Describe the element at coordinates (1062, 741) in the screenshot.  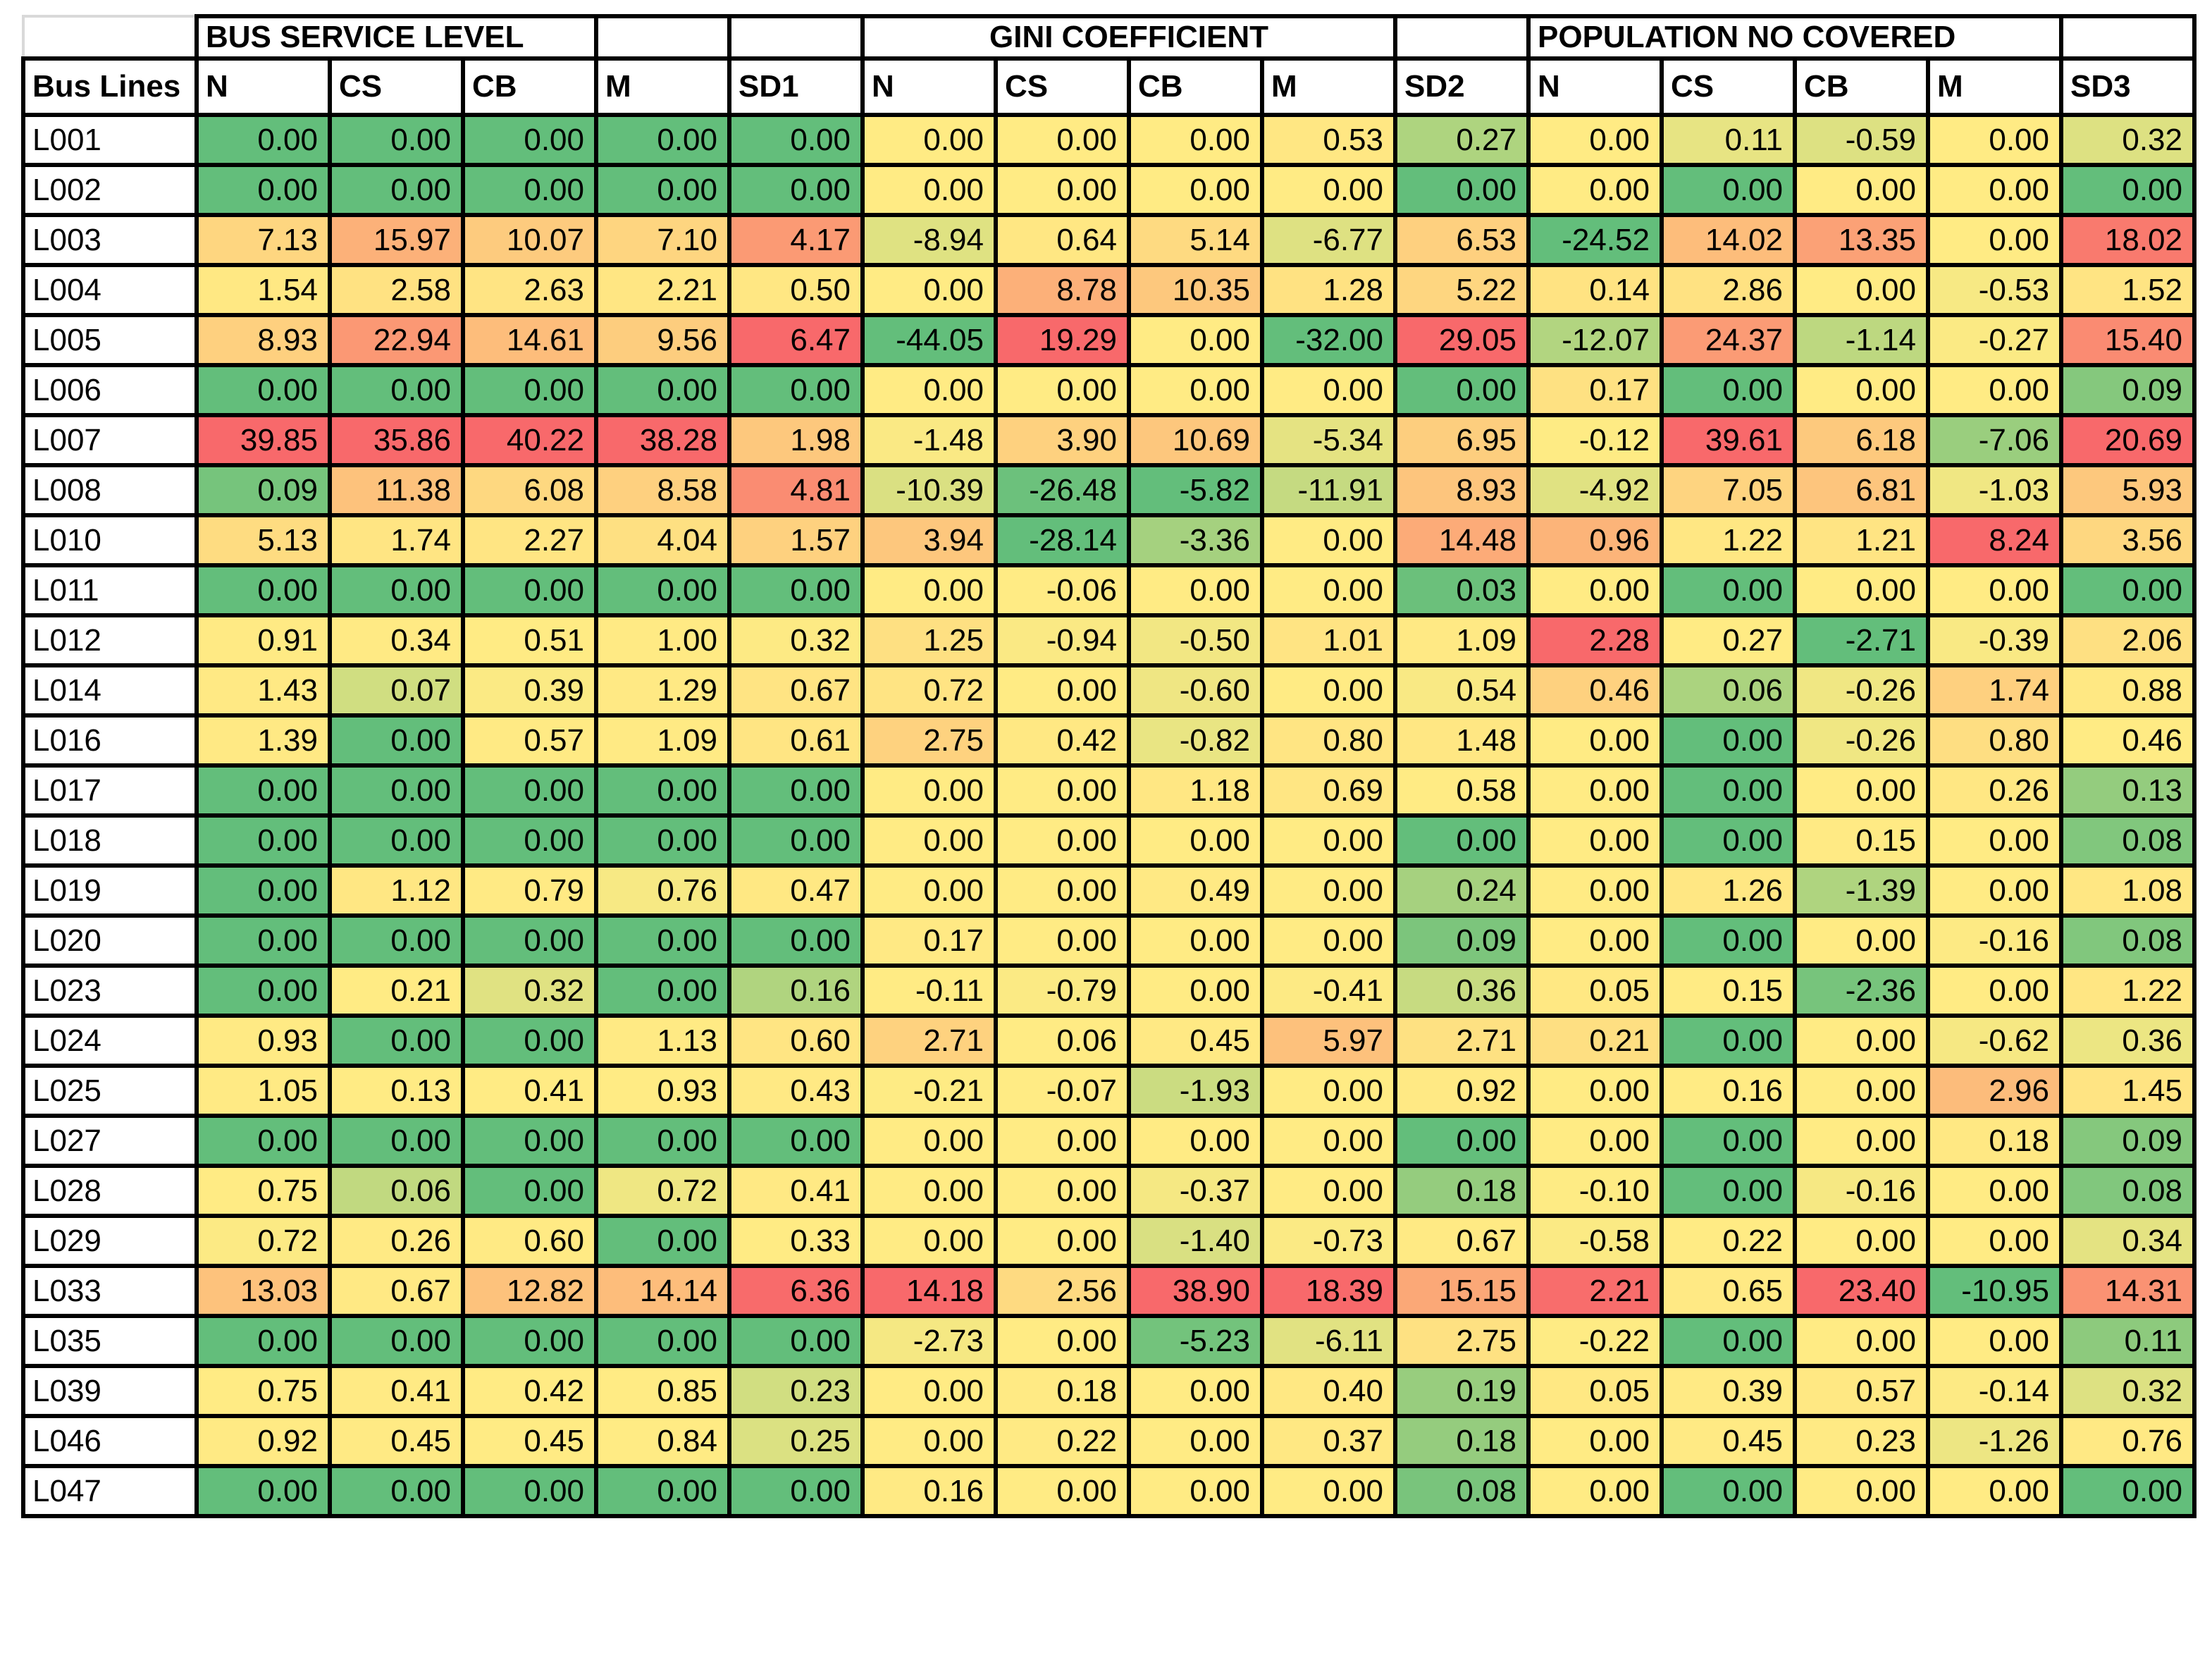
I see `value-cell: 0.42` at that location.